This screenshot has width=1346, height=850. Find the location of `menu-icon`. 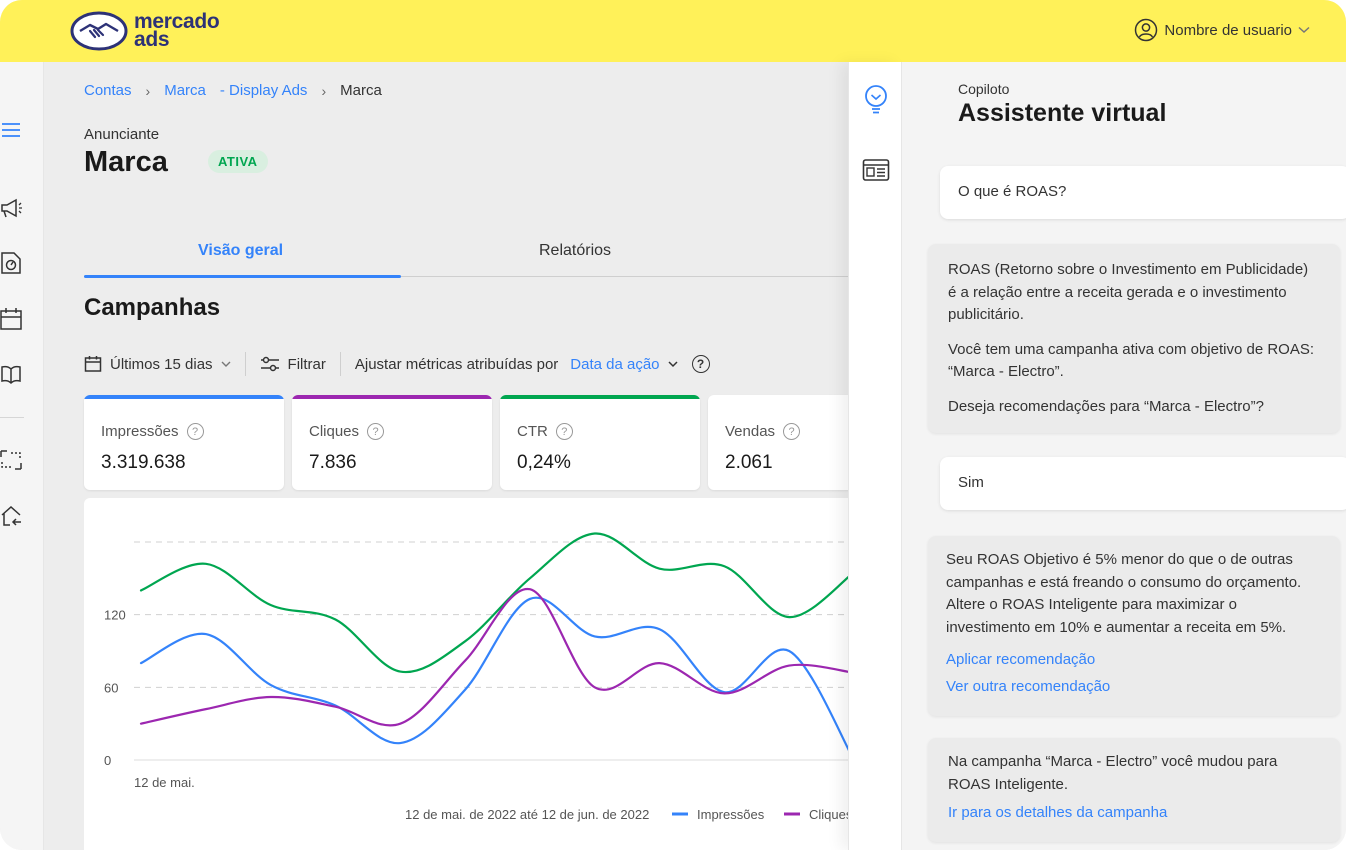

menu-icon is located at coordinates (11, 130).